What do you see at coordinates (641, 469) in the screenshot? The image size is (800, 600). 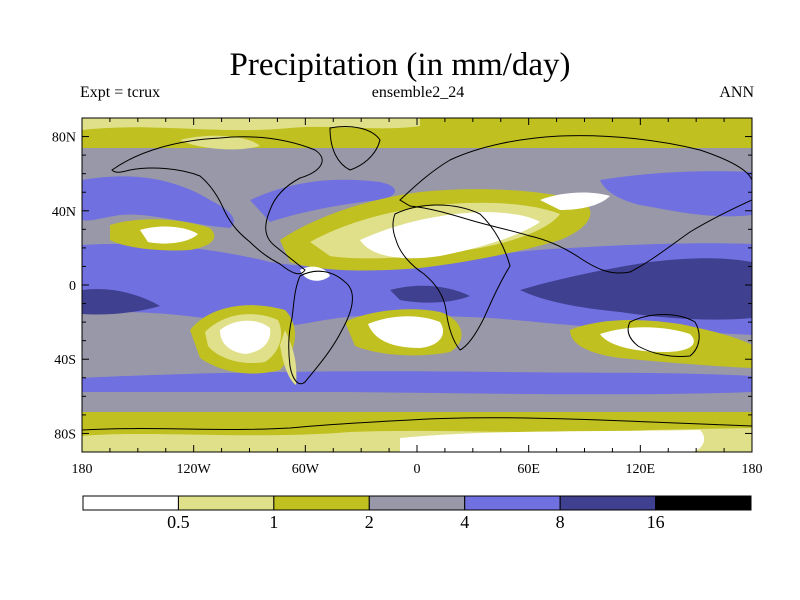 I see `lon-tick-label: 120E` at bounding box center [641, 469].